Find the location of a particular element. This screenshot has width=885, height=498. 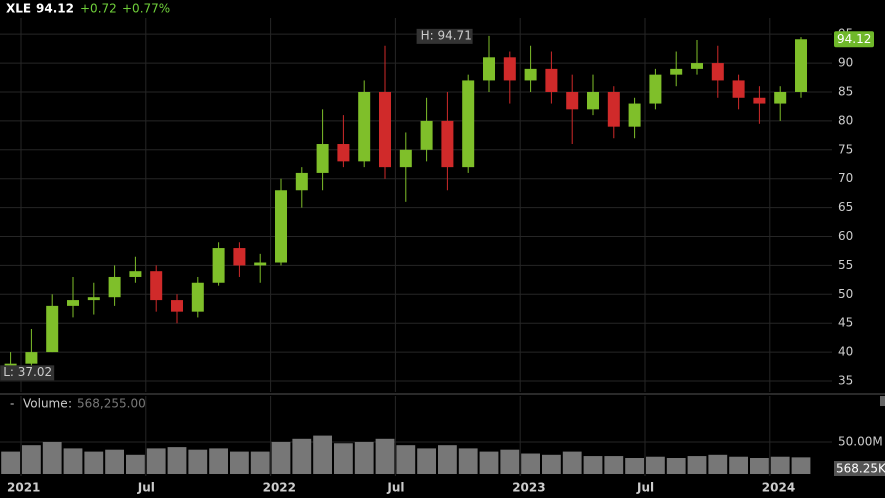

symbol: XLE is located at coordinates (18, 9).